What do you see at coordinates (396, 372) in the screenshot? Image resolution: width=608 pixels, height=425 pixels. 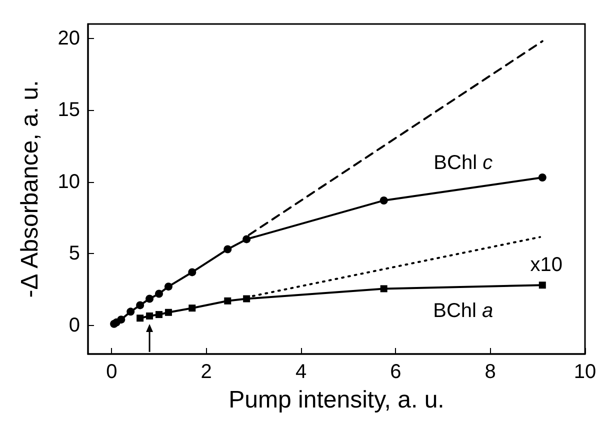 I see `x-tick-label: 6` at bounding box center [396, 372].